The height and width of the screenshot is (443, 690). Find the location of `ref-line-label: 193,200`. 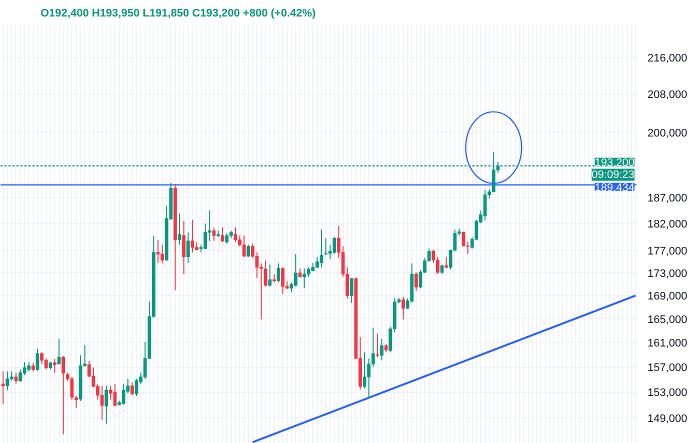

ref-line-label: 193,200 is located at coordinates (614, 162).